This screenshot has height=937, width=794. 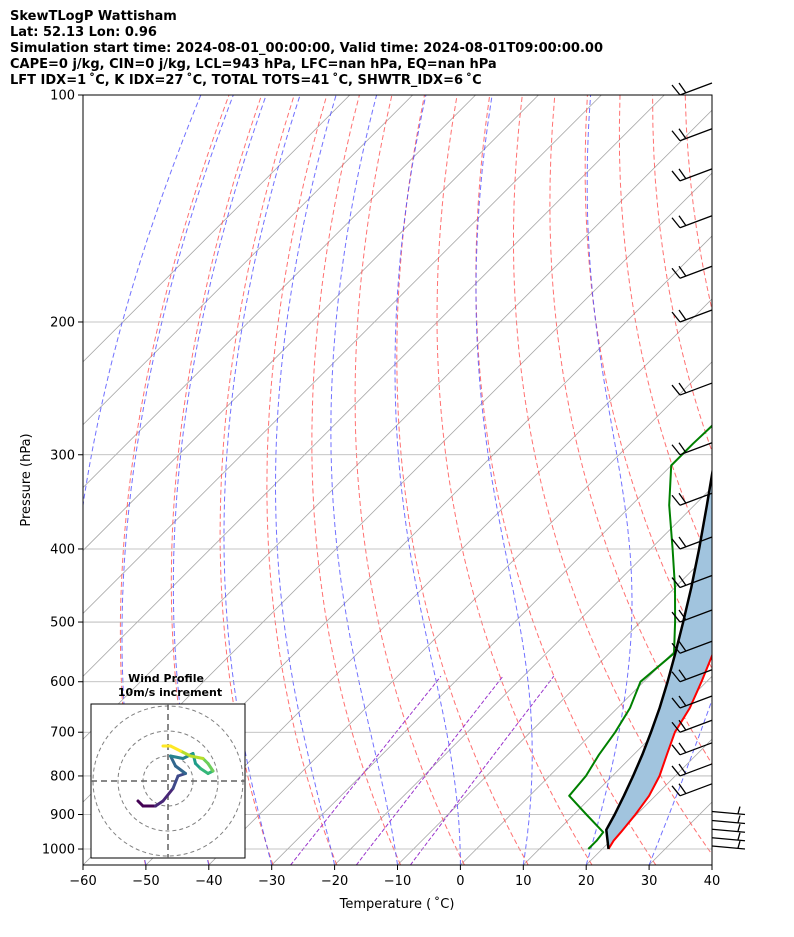 What do you see at coordinates (168, 781) in the screenshot?
I see `hodograph-ring` at bounding box center [168, 781].